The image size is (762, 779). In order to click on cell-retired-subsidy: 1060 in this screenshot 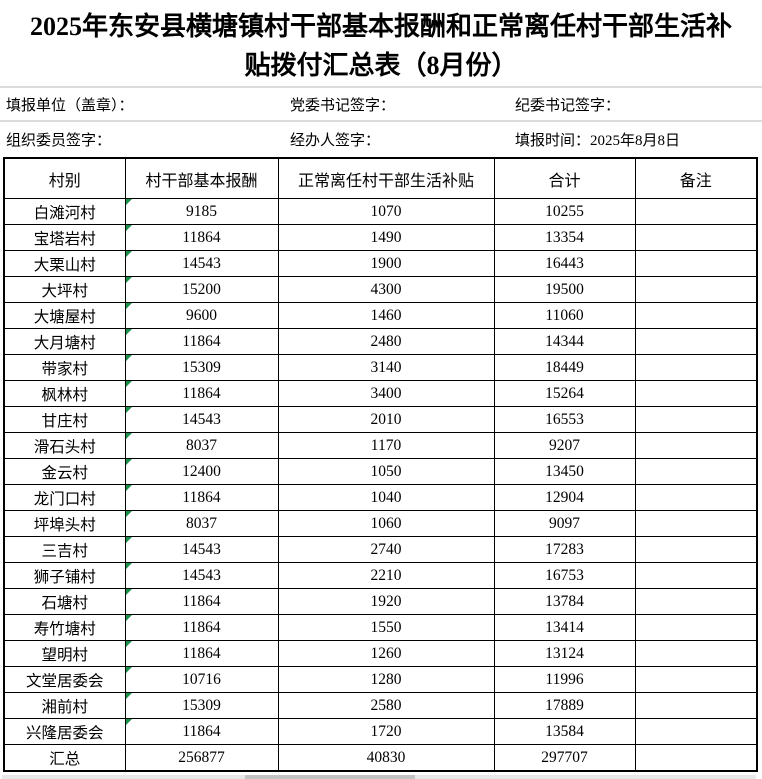, I will do `click(386, 523)`.